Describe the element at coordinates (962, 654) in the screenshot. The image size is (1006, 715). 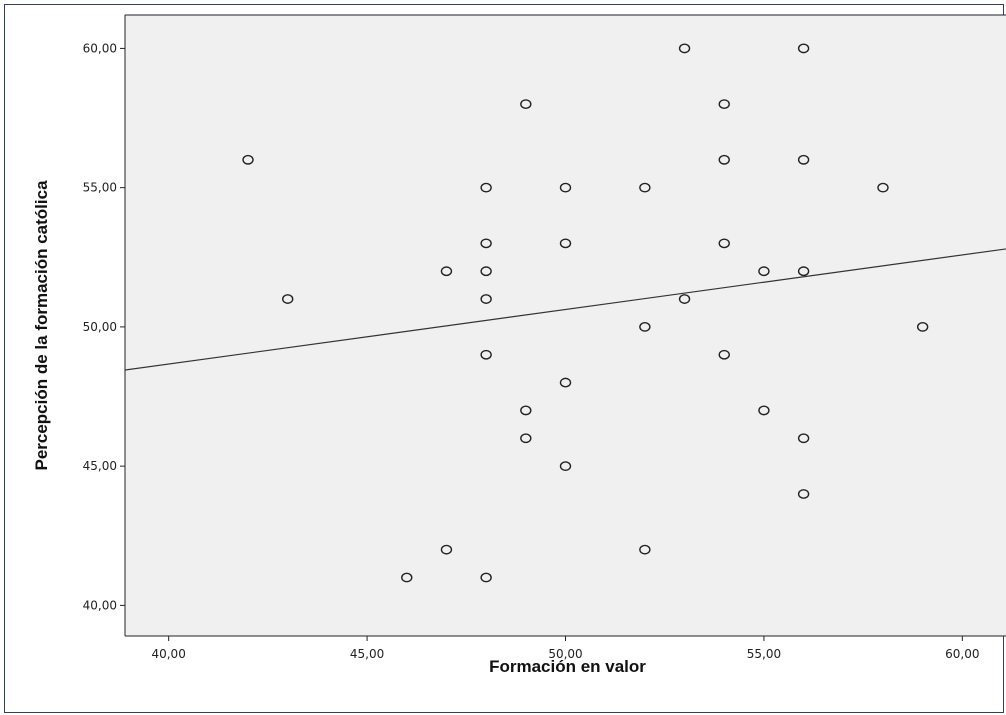
I see `x-tick-label: 60,00` at that location.